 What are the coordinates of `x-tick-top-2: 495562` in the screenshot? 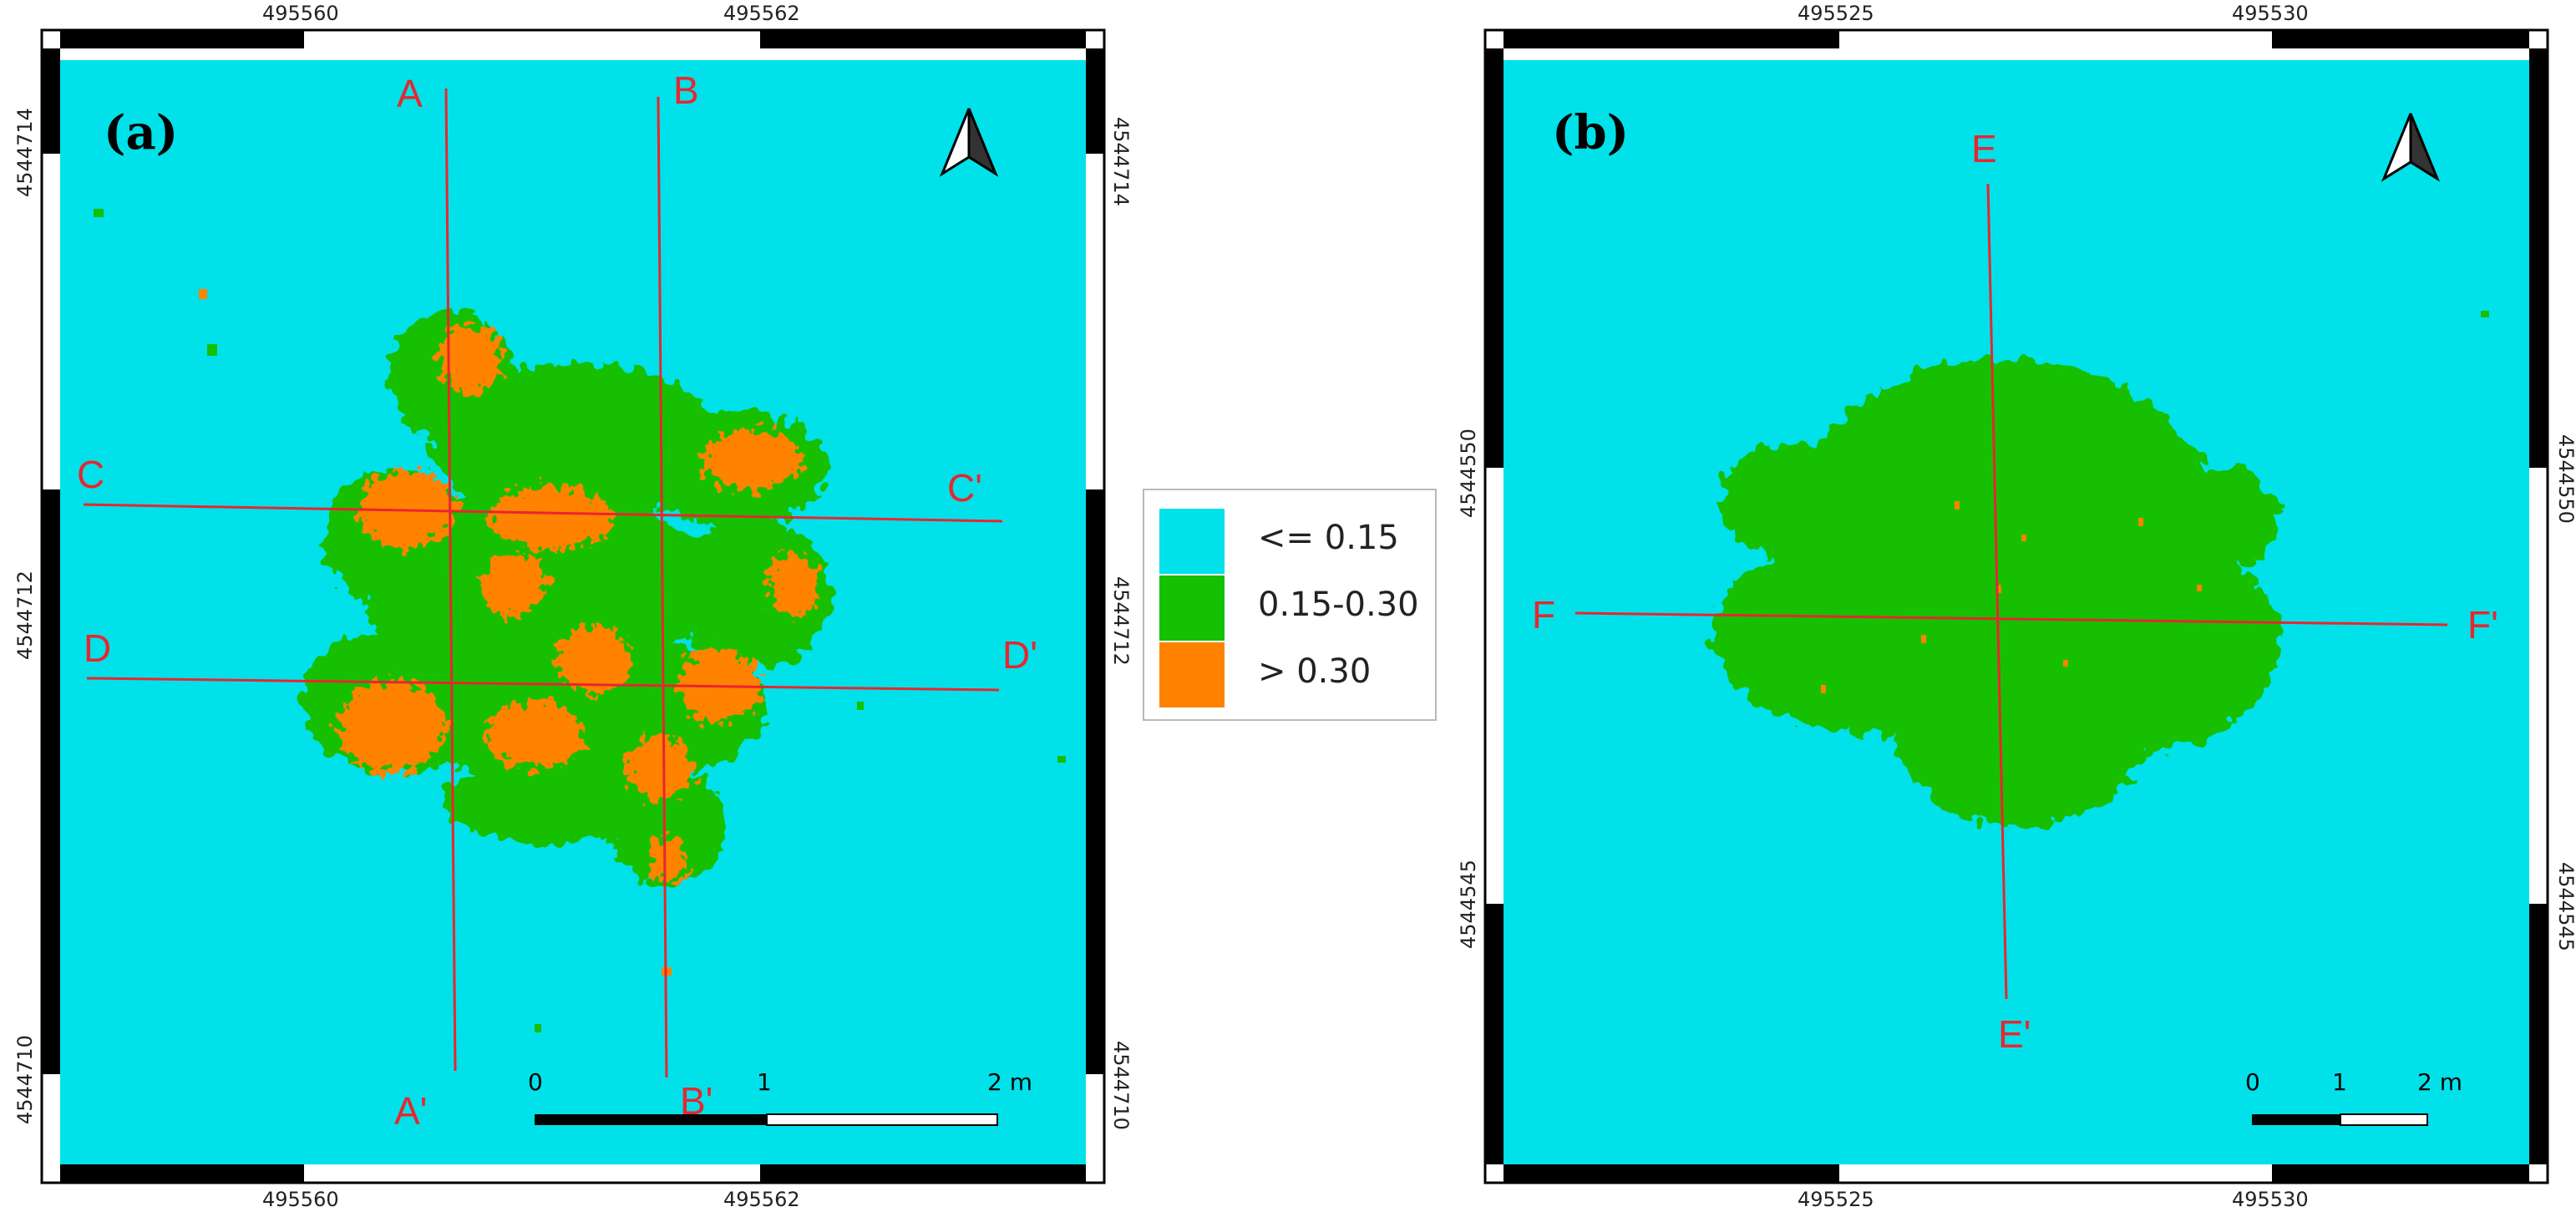 It's located at (761, 13).